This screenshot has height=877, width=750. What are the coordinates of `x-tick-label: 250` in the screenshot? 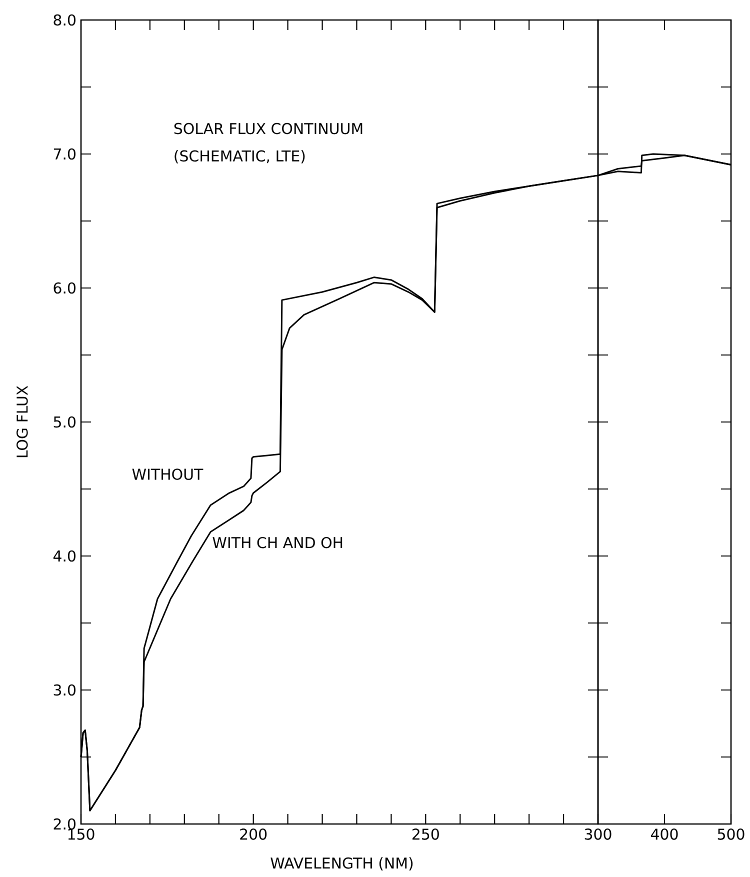 It's located at (426, 834).